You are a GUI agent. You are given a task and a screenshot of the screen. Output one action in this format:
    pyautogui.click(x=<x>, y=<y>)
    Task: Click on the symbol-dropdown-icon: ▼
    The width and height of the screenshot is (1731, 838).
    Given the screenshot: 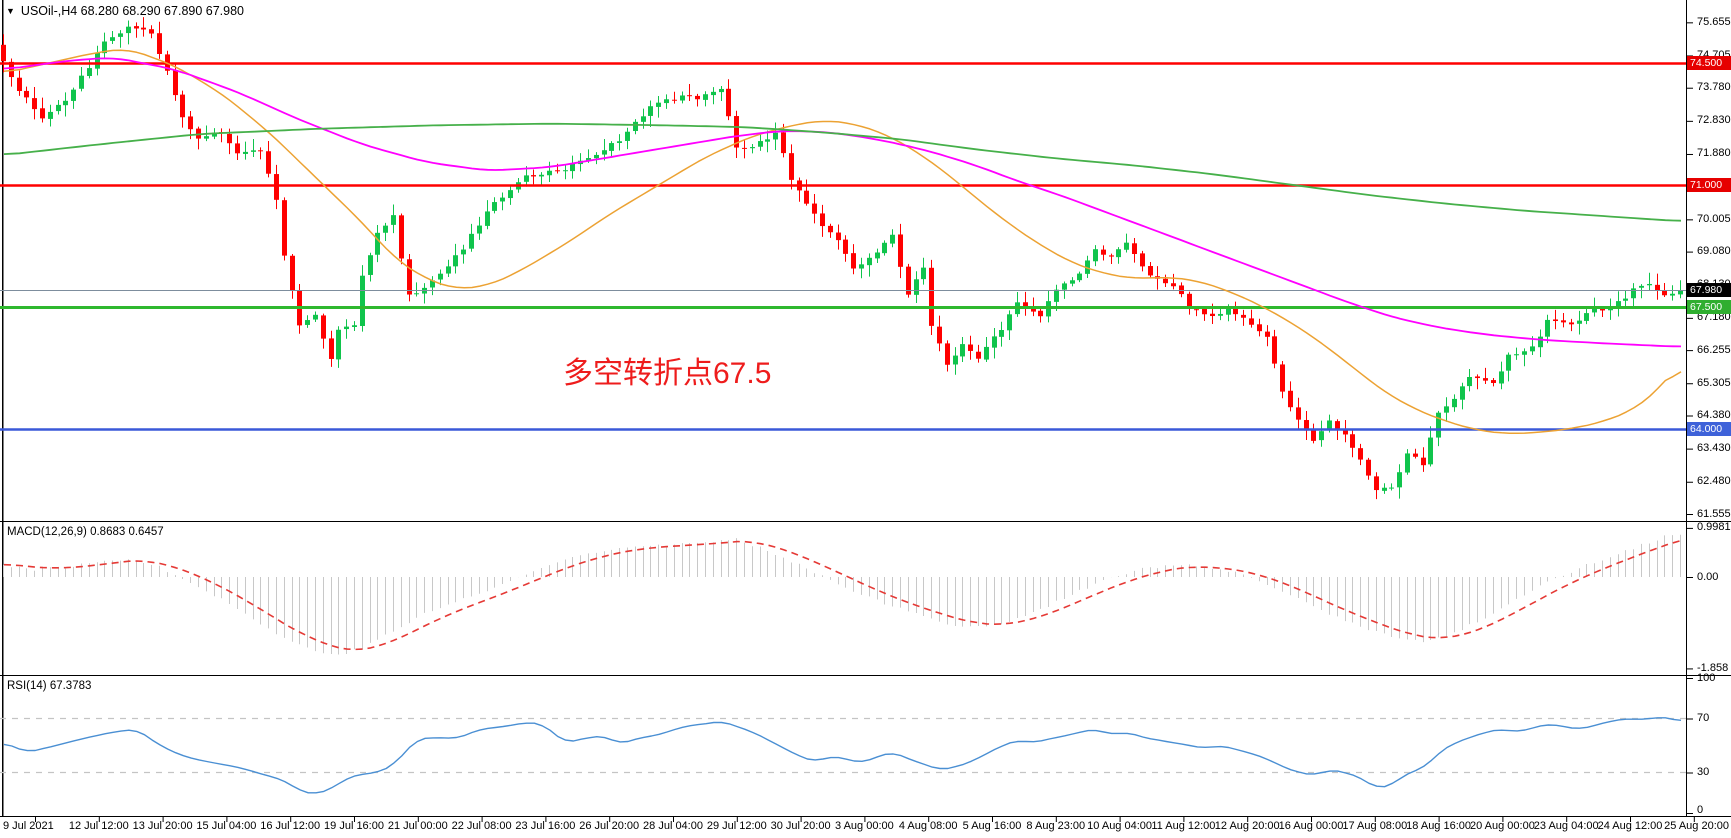 What is the action you would take?
    pyautogui.click(x=10, y=10)
    